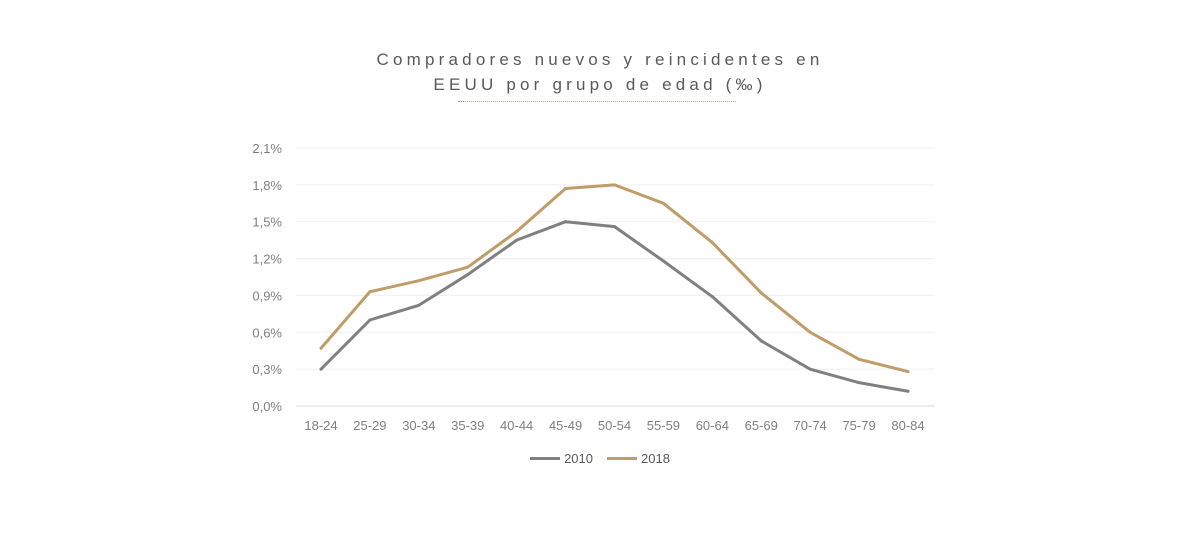 The width and height of the screenshot is (1200, 553). Describe the element at coordinates (858, 425) in the screenshot. I see `x-tick-label: 75-79` at that location.